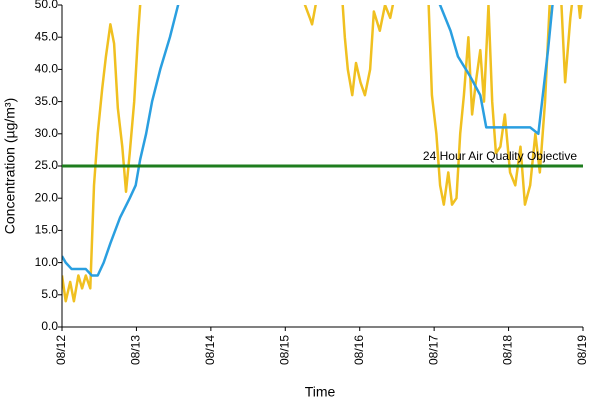 The image size is (600, 400). Describe the element at coordinates (47, 69) in the screenshot. I see `y-tick-label: 40.0` at that location.